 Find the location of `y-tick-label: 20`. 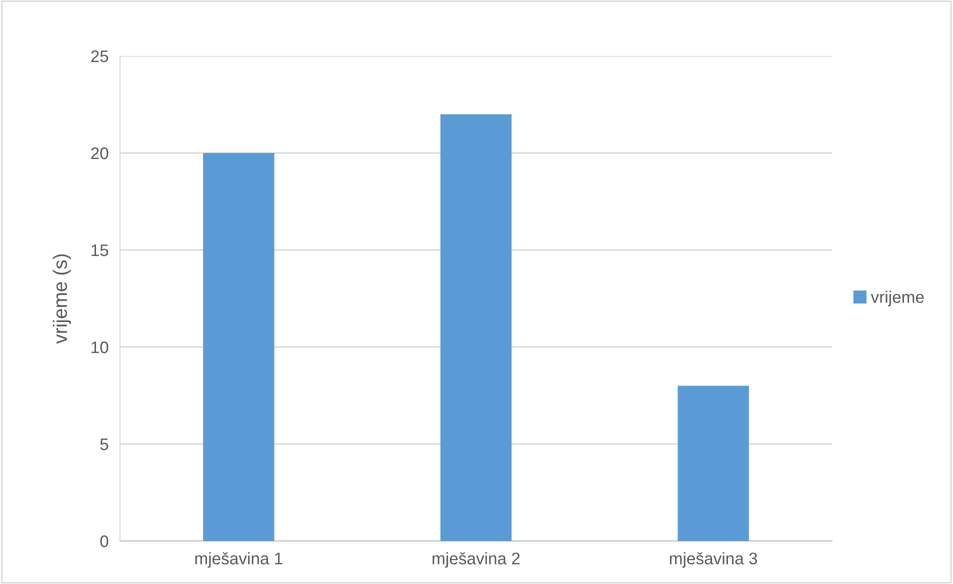

y-tick-label: 20 is located at coordinates (99, 153).